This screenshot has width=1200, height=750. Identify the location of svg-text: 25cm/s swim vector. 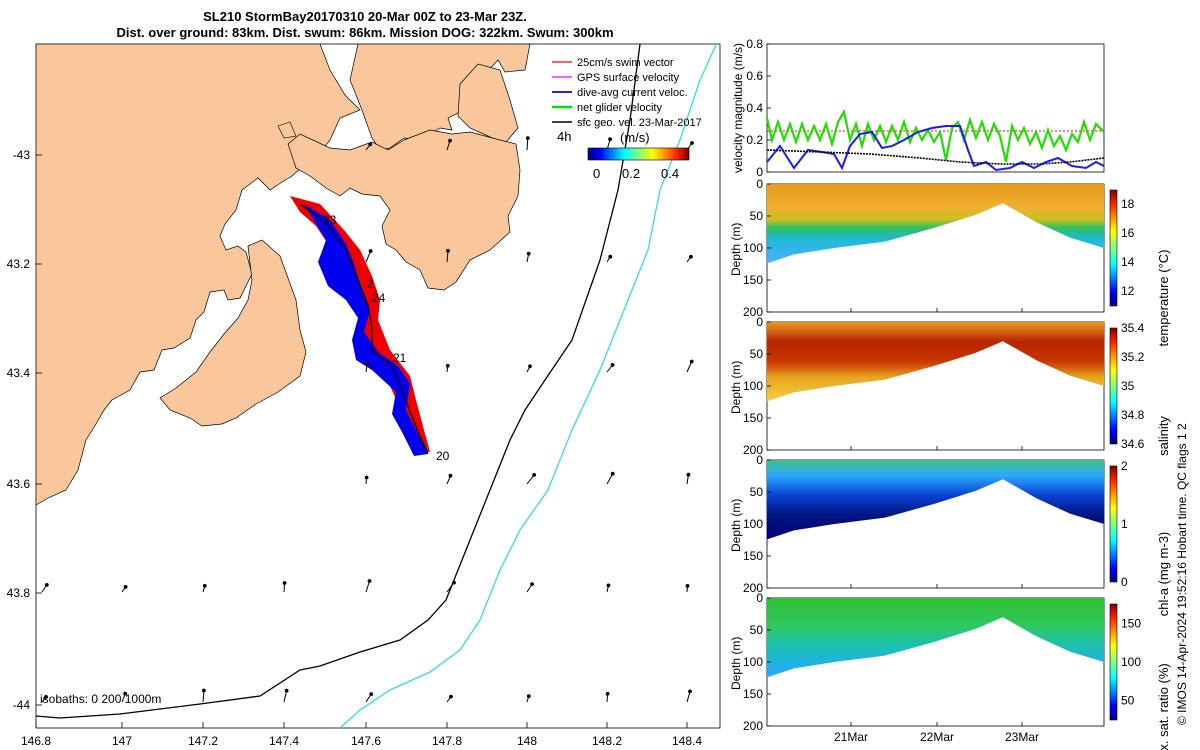
(625, 63).